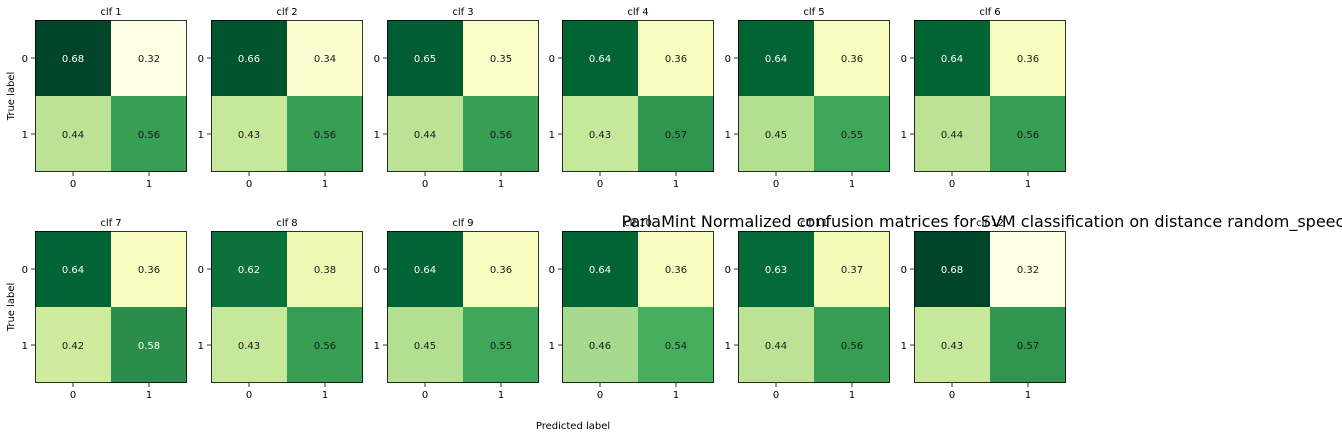  Describe the element at coordinates (462, 12) in the screenshot. I see `panel-title: clf 3` at that location.